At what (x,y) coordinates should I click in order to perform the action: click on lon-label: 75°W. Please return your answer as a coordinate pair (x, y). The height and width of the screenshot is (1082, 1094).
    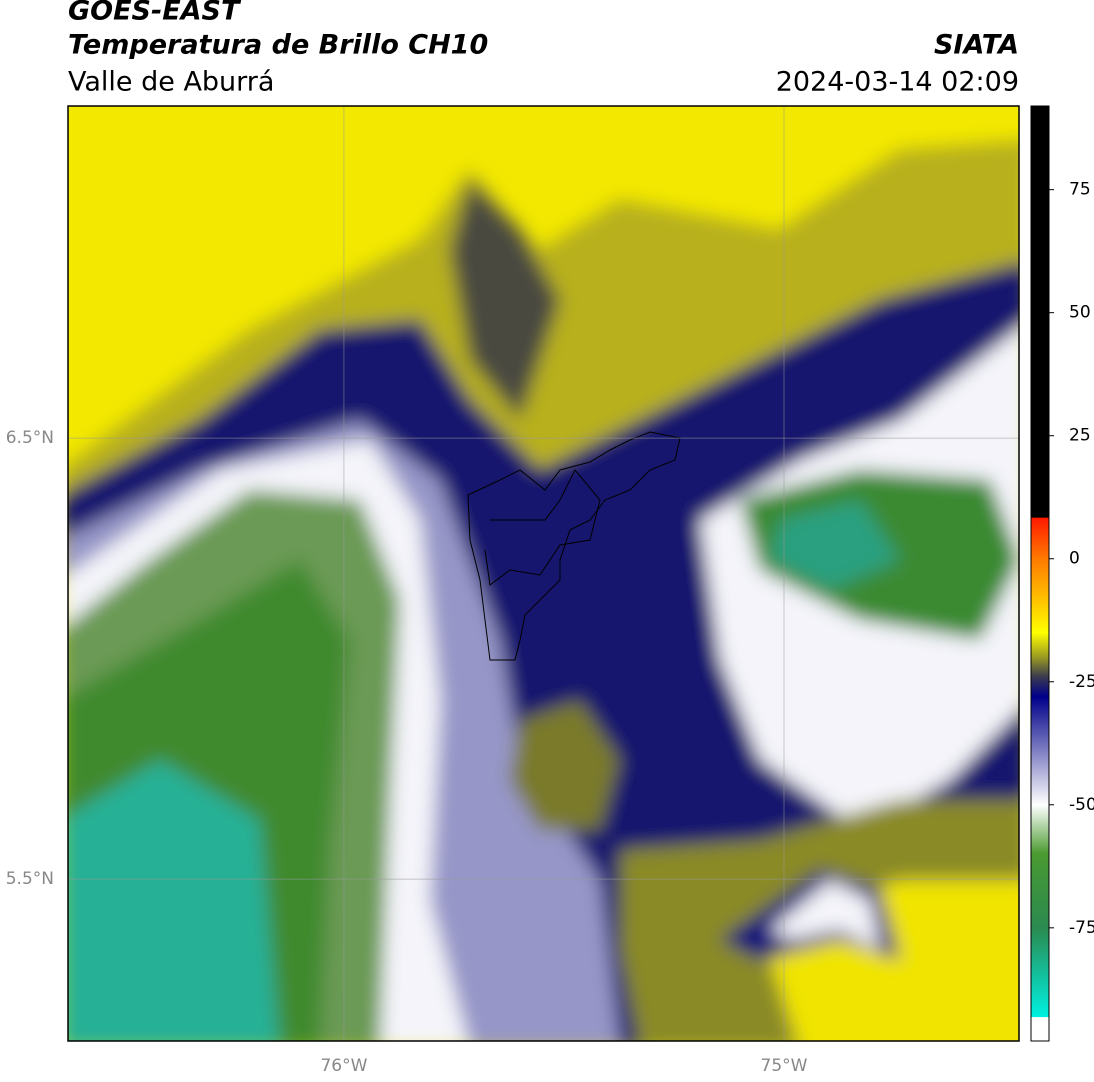
    Looking at the image, I should click on (784, 1066).